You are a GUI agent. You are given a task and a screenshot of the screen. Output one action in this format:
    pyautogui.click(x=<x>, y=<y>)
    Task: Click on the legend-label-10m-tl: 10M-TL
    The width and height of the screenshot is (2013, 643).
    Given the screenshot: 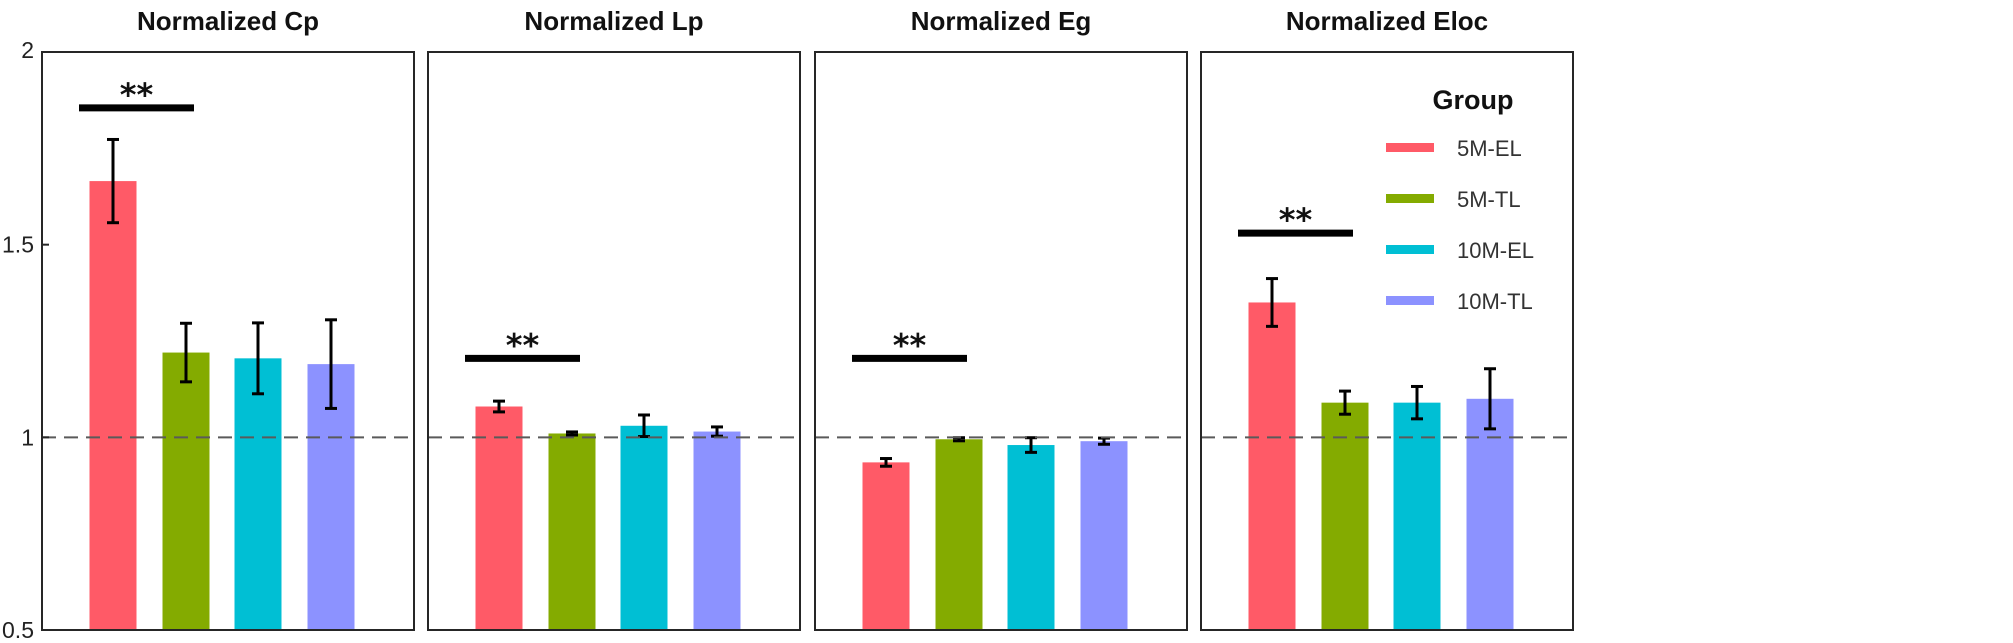 What is the action you would take?
    pyautogui.click(x=1495, y=301)
    